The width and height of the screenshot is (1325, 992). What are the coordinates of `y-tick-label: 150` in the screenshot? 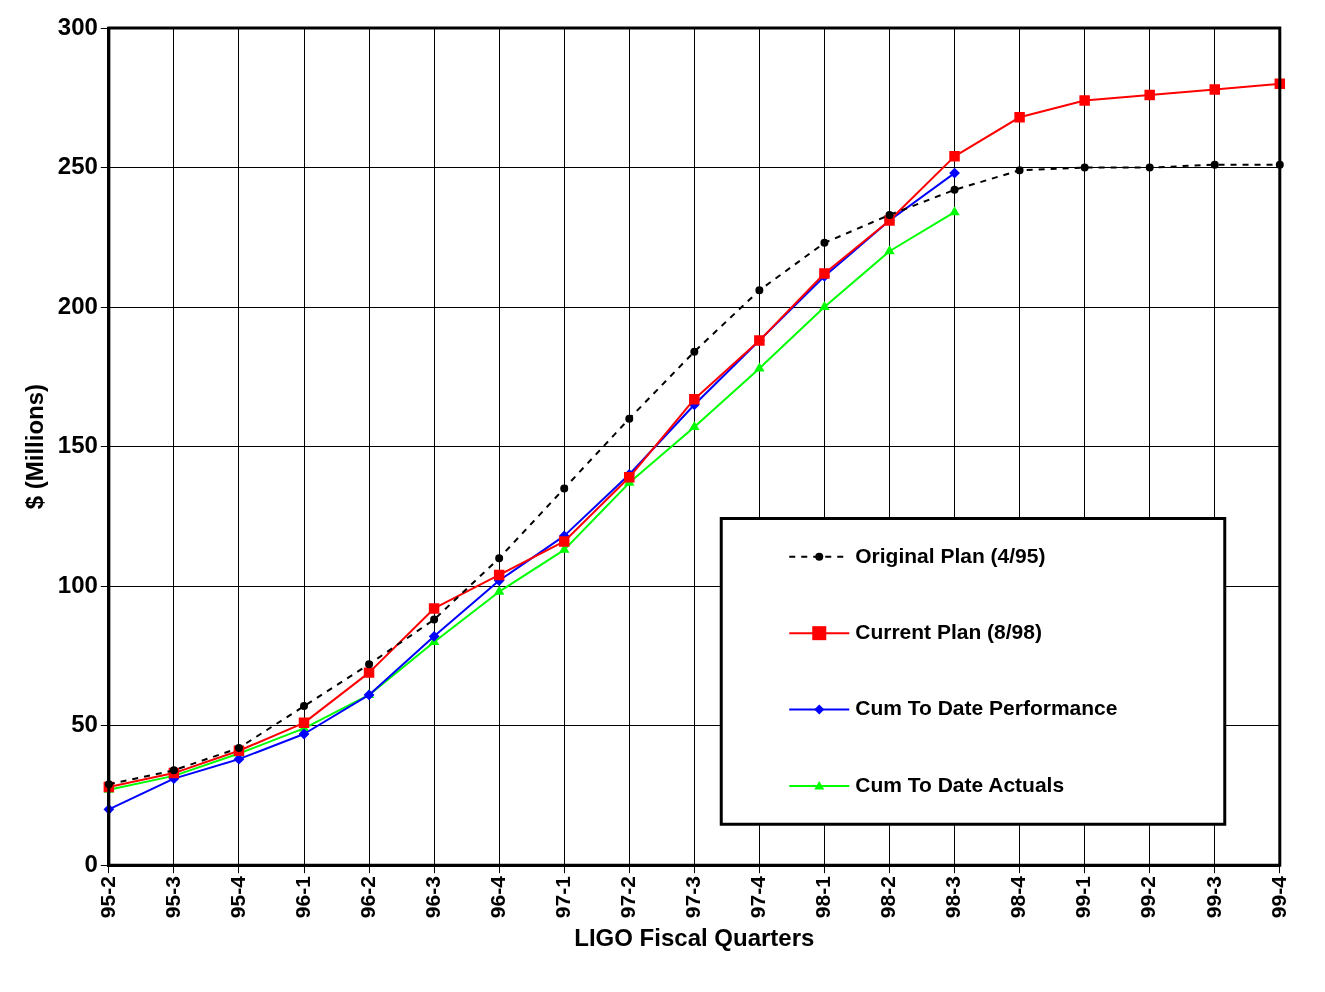 It's located at (77, 445).